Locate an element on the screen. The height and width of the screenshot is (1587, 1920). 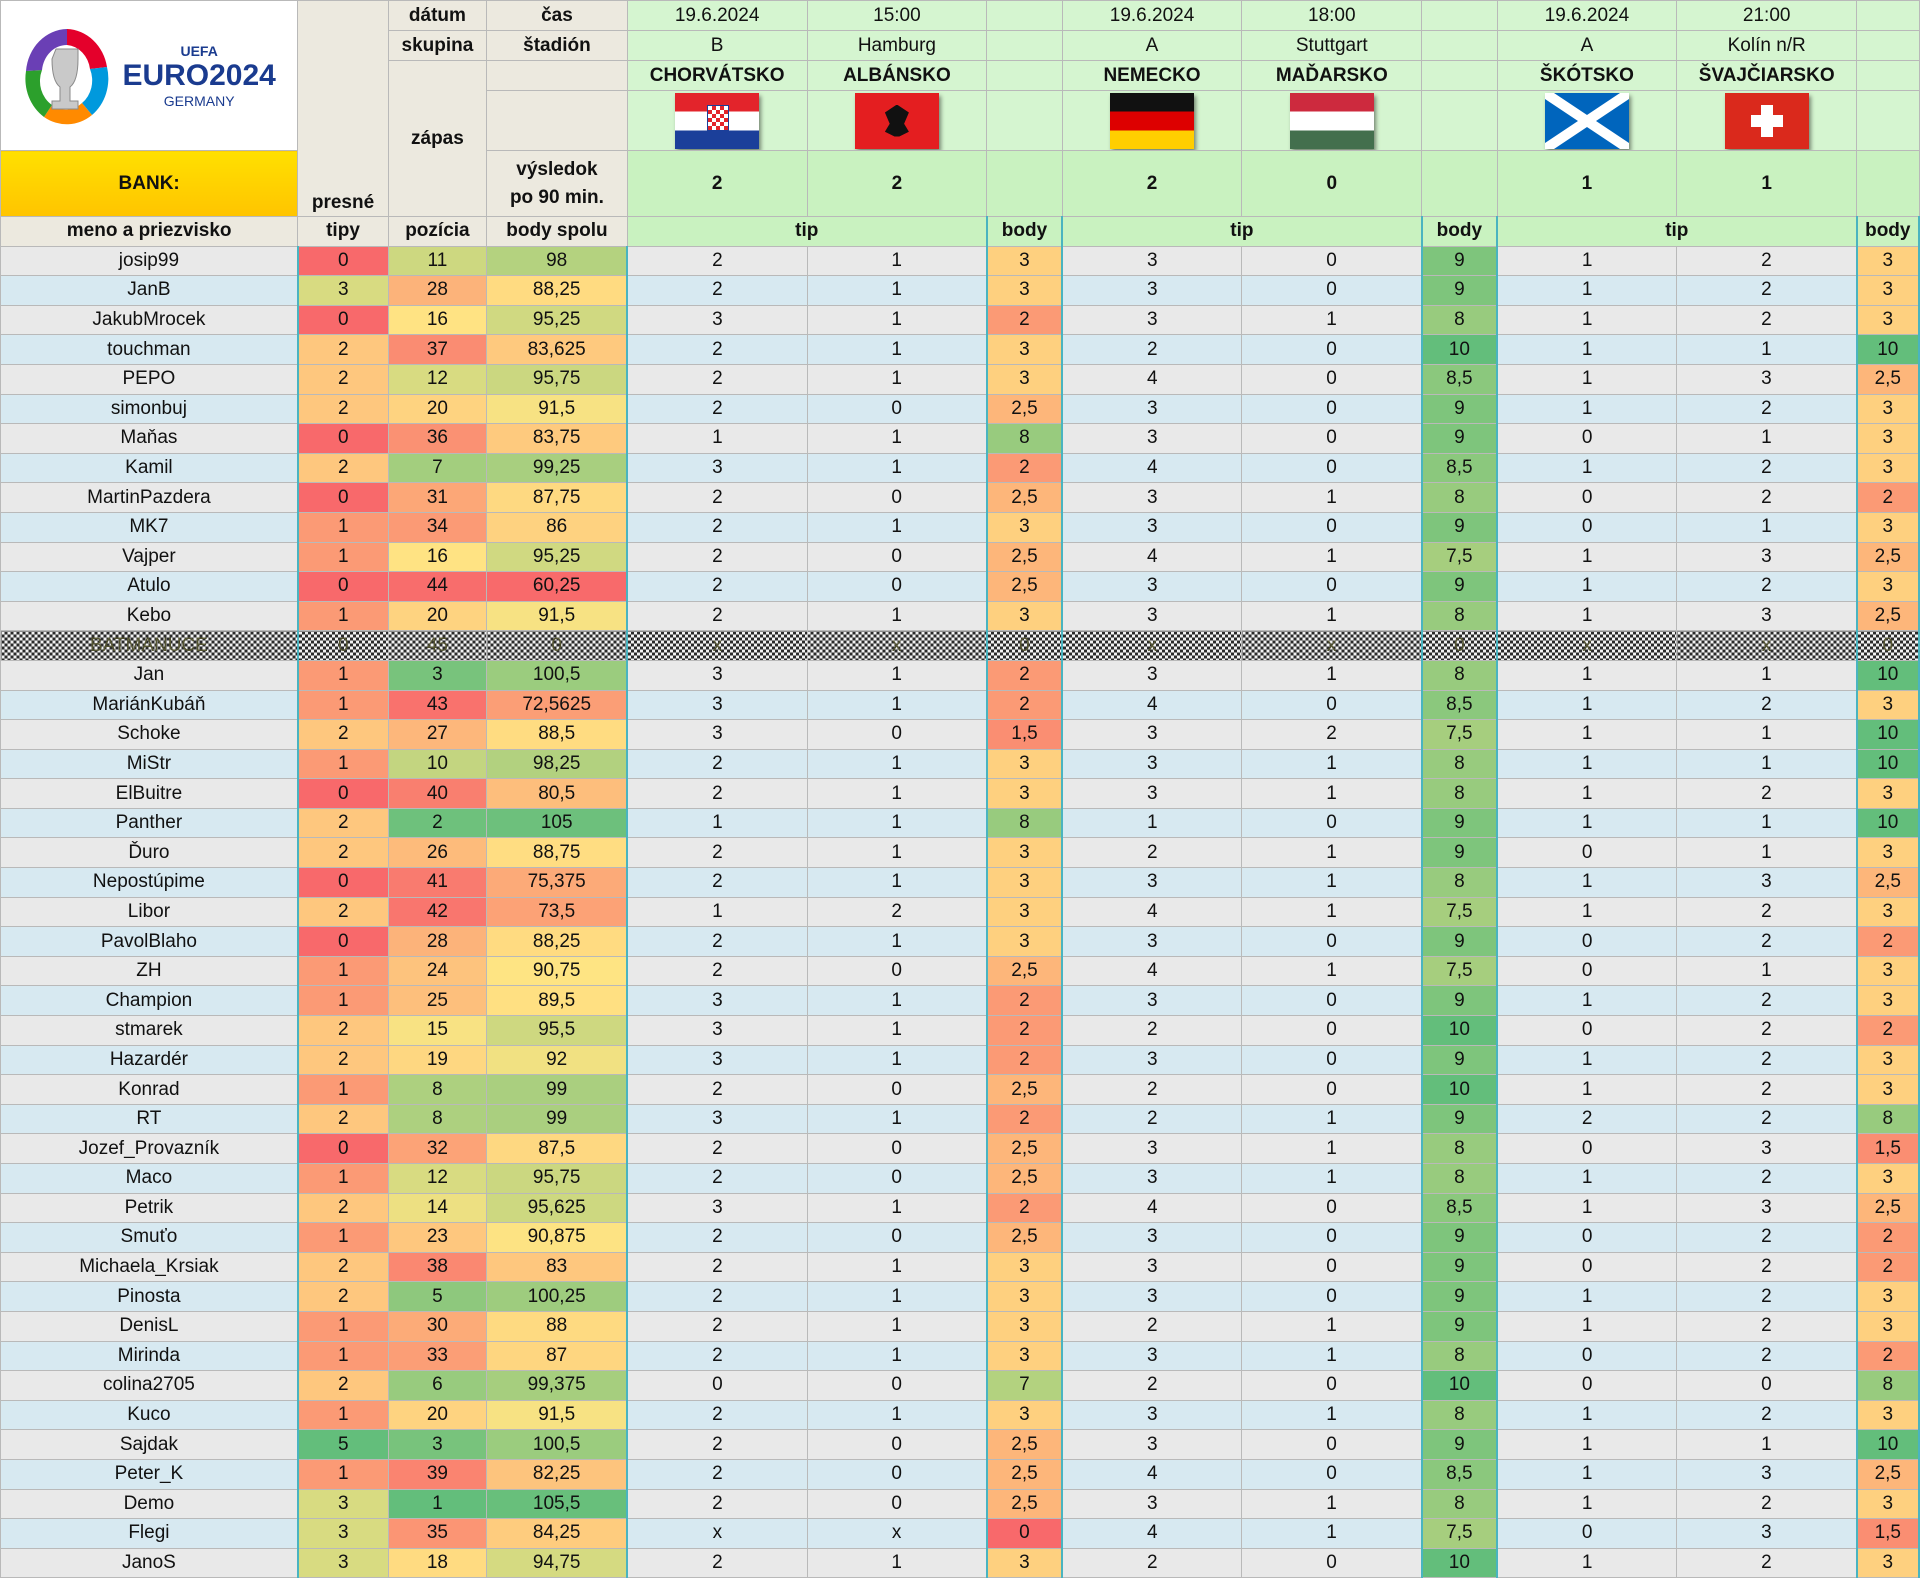
position: 35 is located at coordinates (437, 1533).